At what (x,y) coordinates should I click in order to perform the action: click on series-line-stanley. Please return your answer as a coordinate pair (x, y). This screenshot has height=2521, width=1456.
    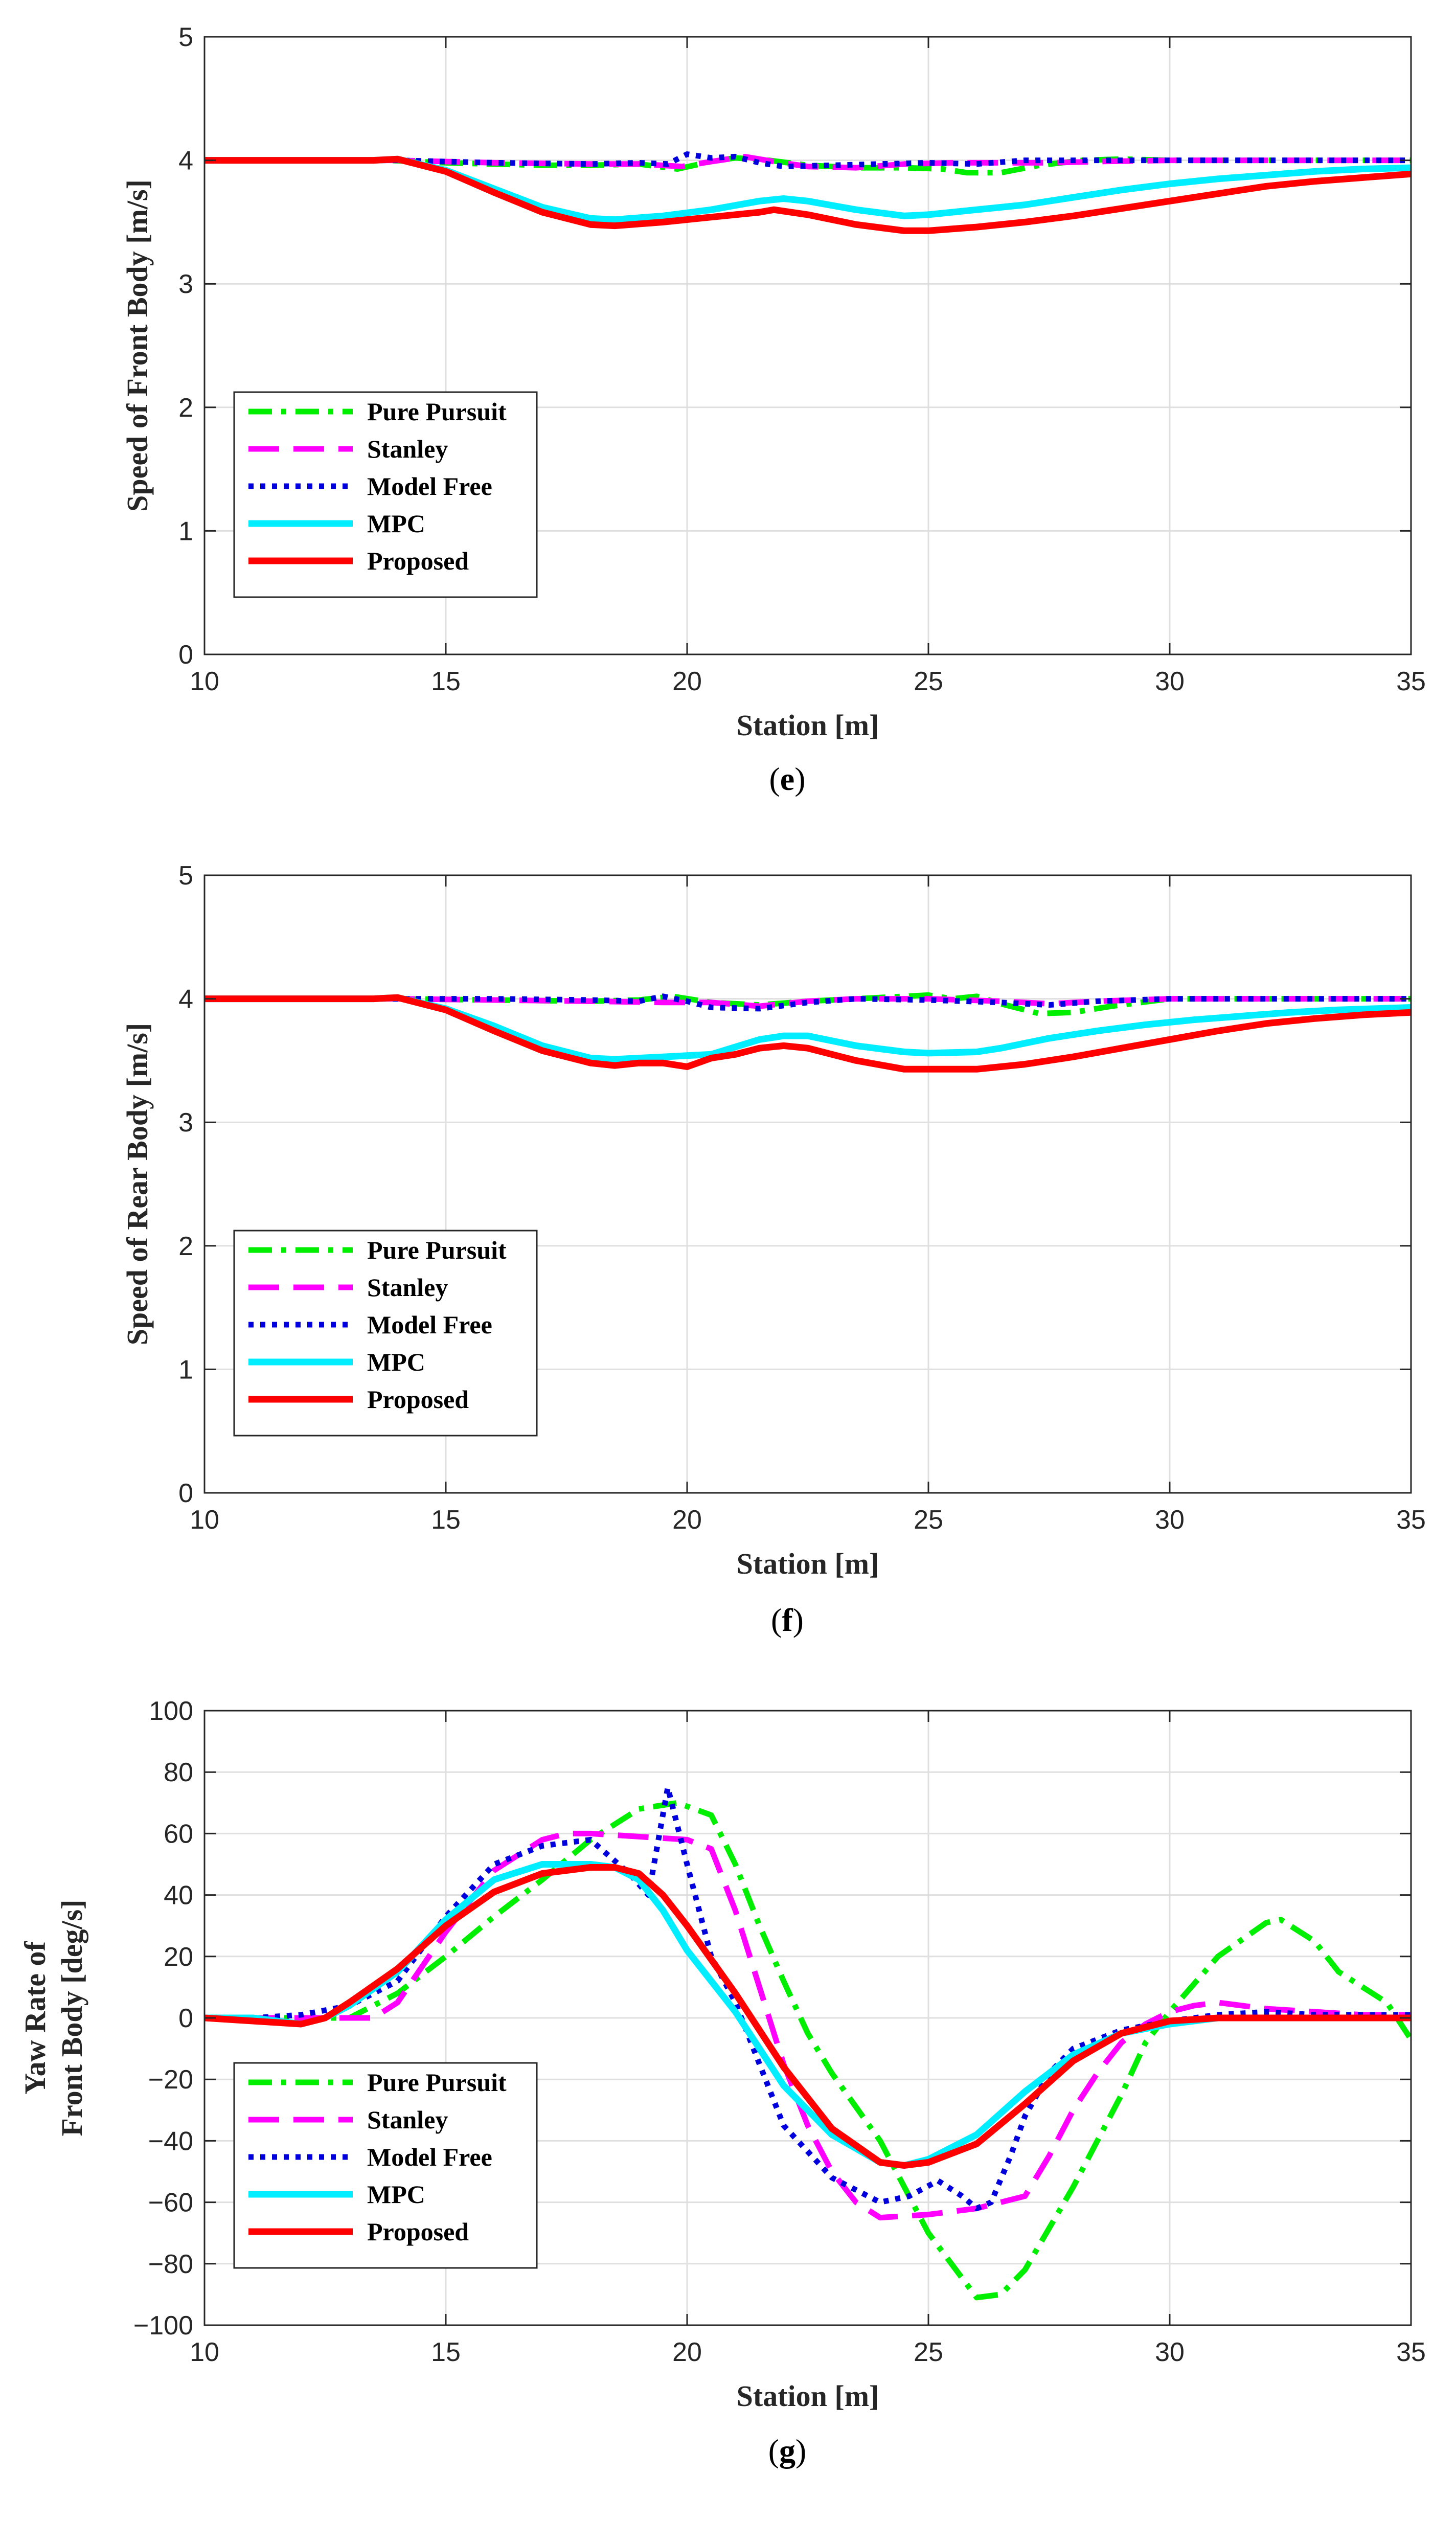
    Looking at the image, I should click on (807, 2025).